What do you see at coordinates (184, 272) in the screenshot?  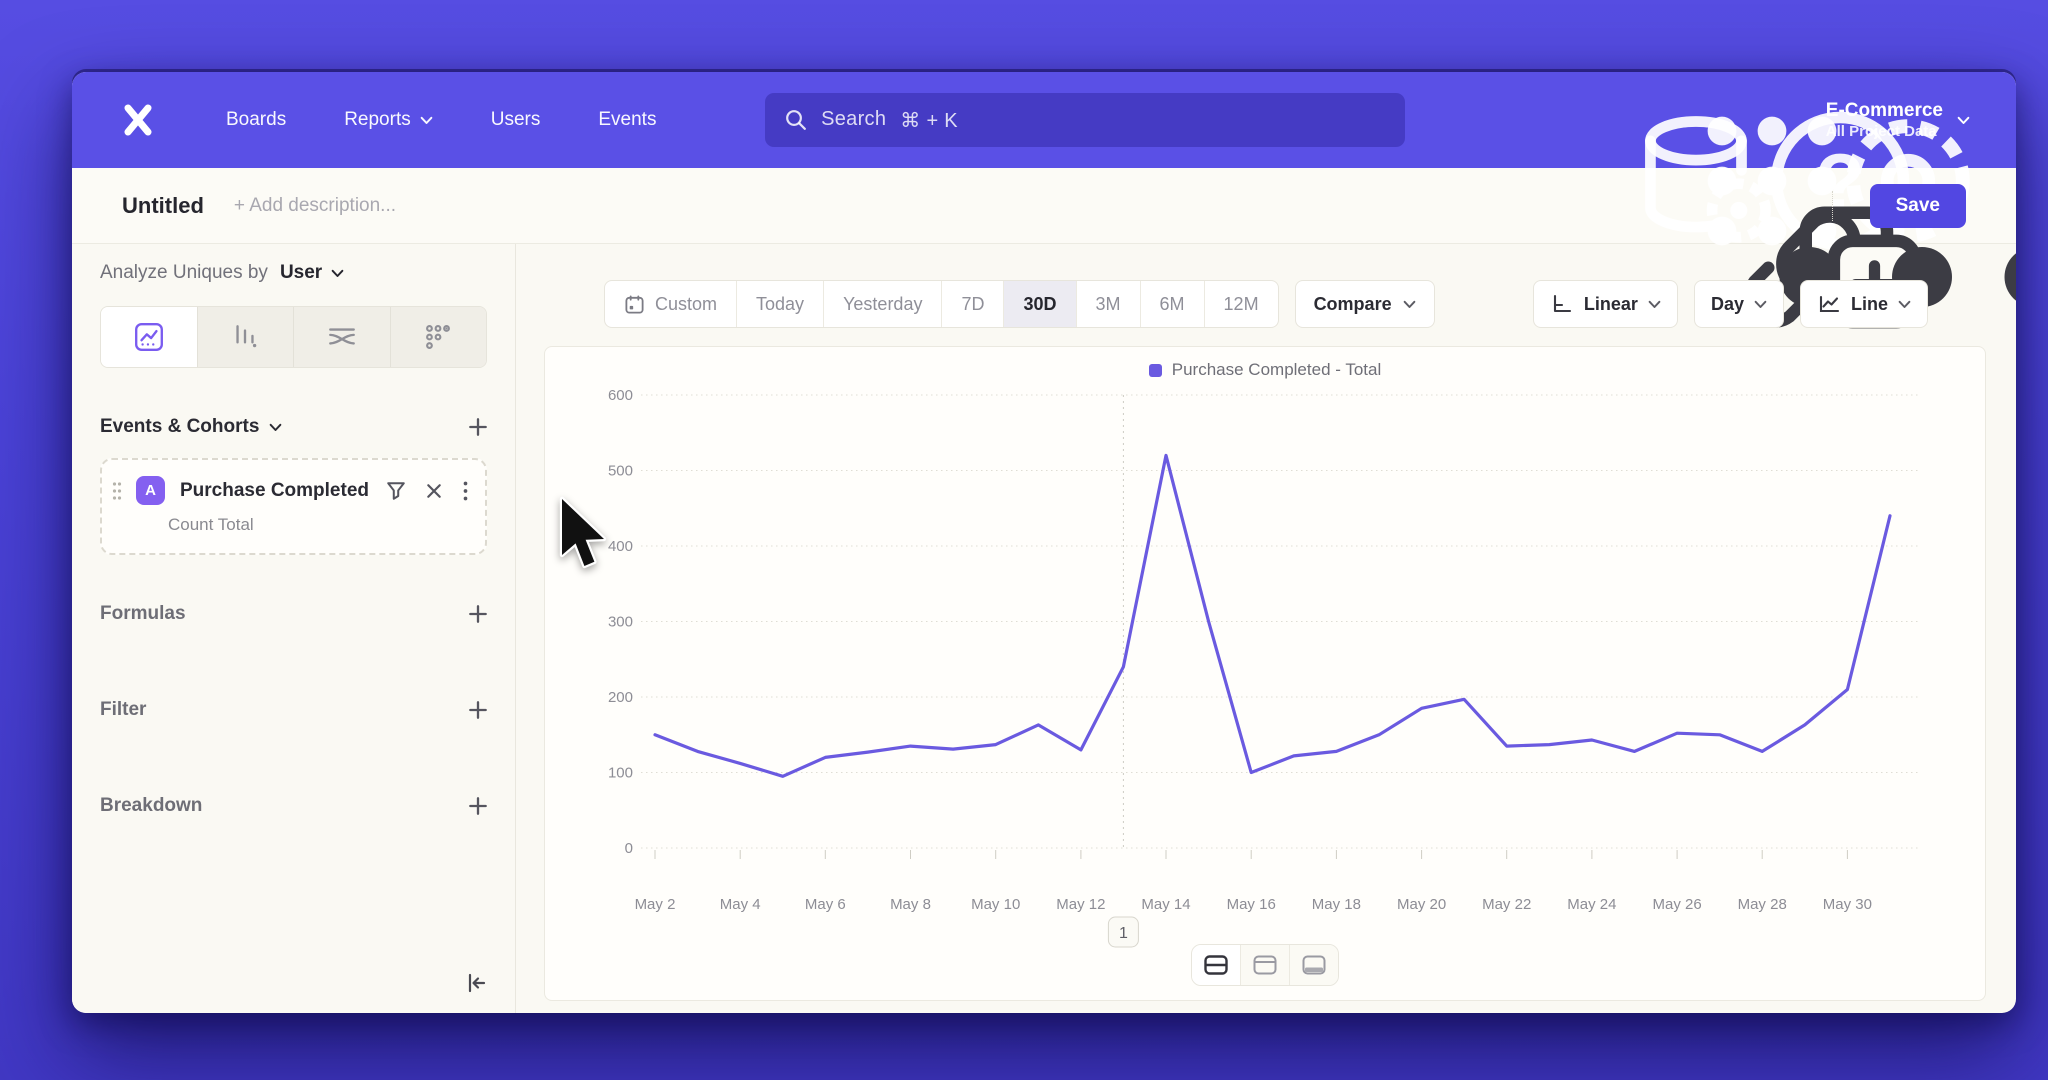 I see `analyze-label: Analyze Uniques by` at bounding box center [184, 272].